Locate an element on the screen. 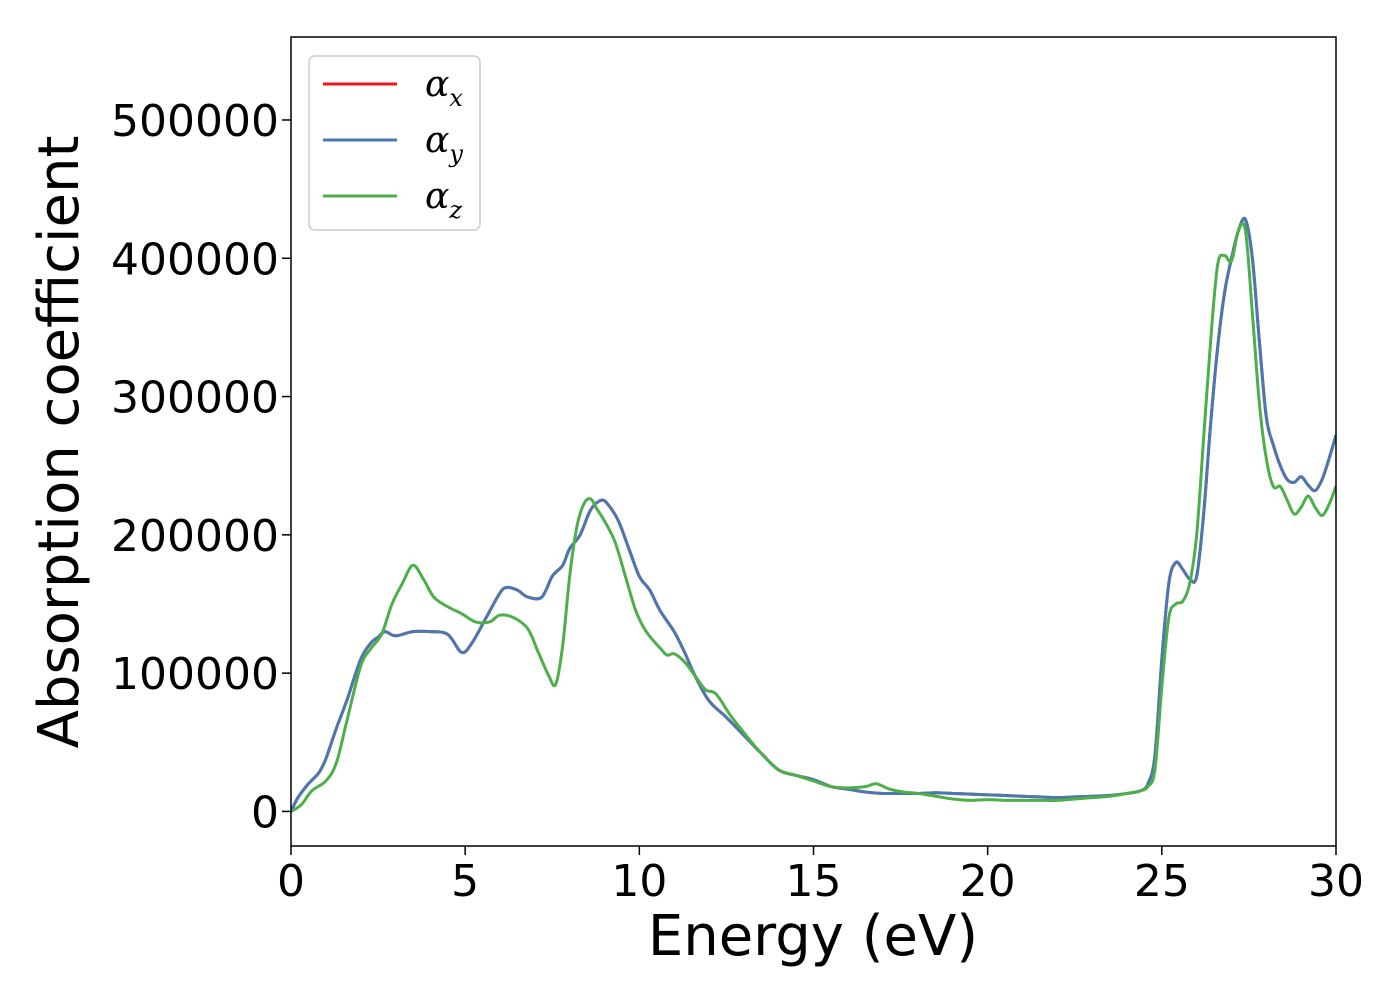 This screenshot has height=1000, width=1400. legend-label-x: αx is located at coordinates (444, 88).